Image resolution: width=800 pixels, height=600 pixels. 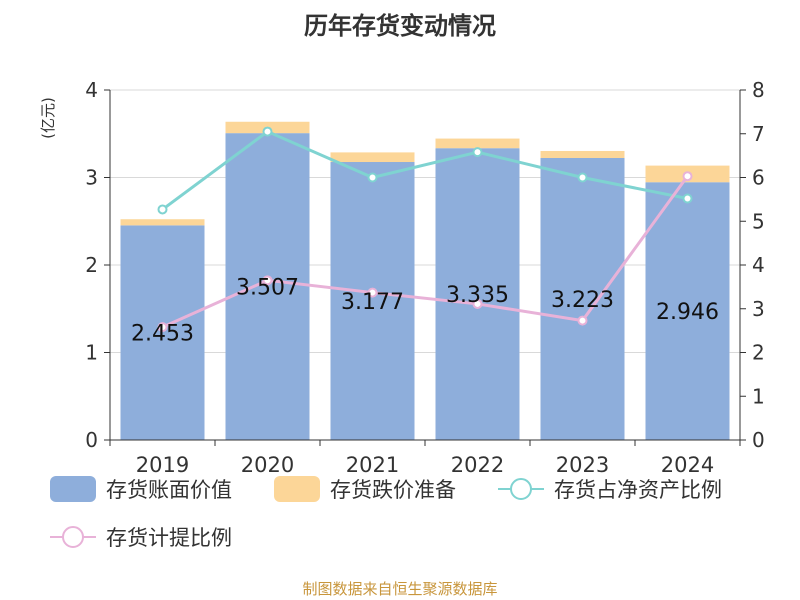 What do you see at coordinates (91, 178) in the screenshot?
I see `left-axis-tick-label: 3` at bounding box center [91, 178].